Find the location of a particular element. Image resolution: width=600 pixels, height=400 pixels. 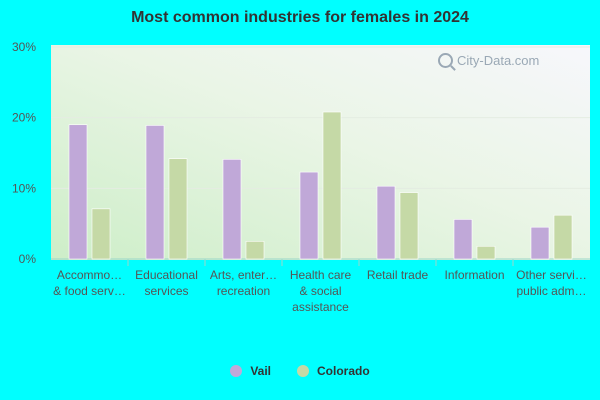

legend-item-vail: Vail is located at coordinates (250, 371).